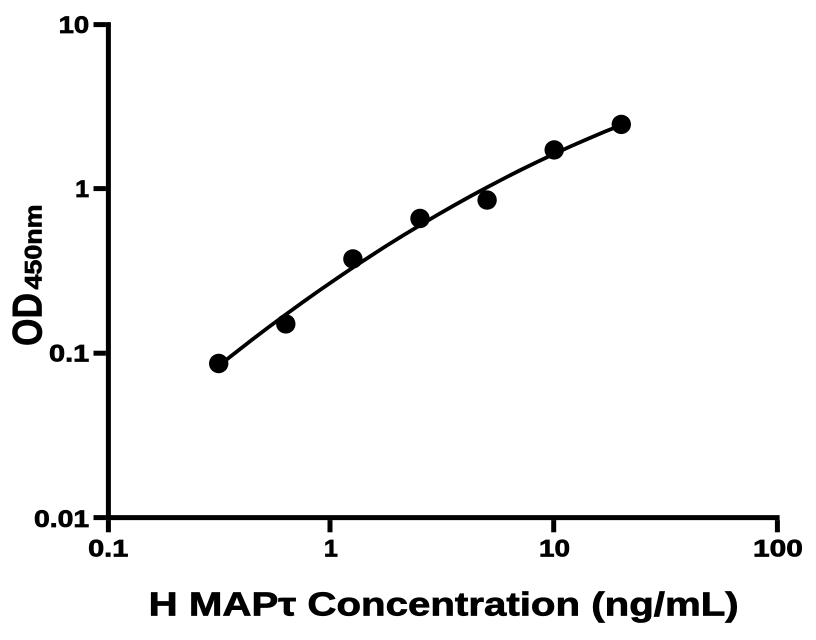 This screenshot has width=816, height=640. Describe the element at coordinates (61, 519) in the screenshot. I see `svg-text: 0.01` at that location.